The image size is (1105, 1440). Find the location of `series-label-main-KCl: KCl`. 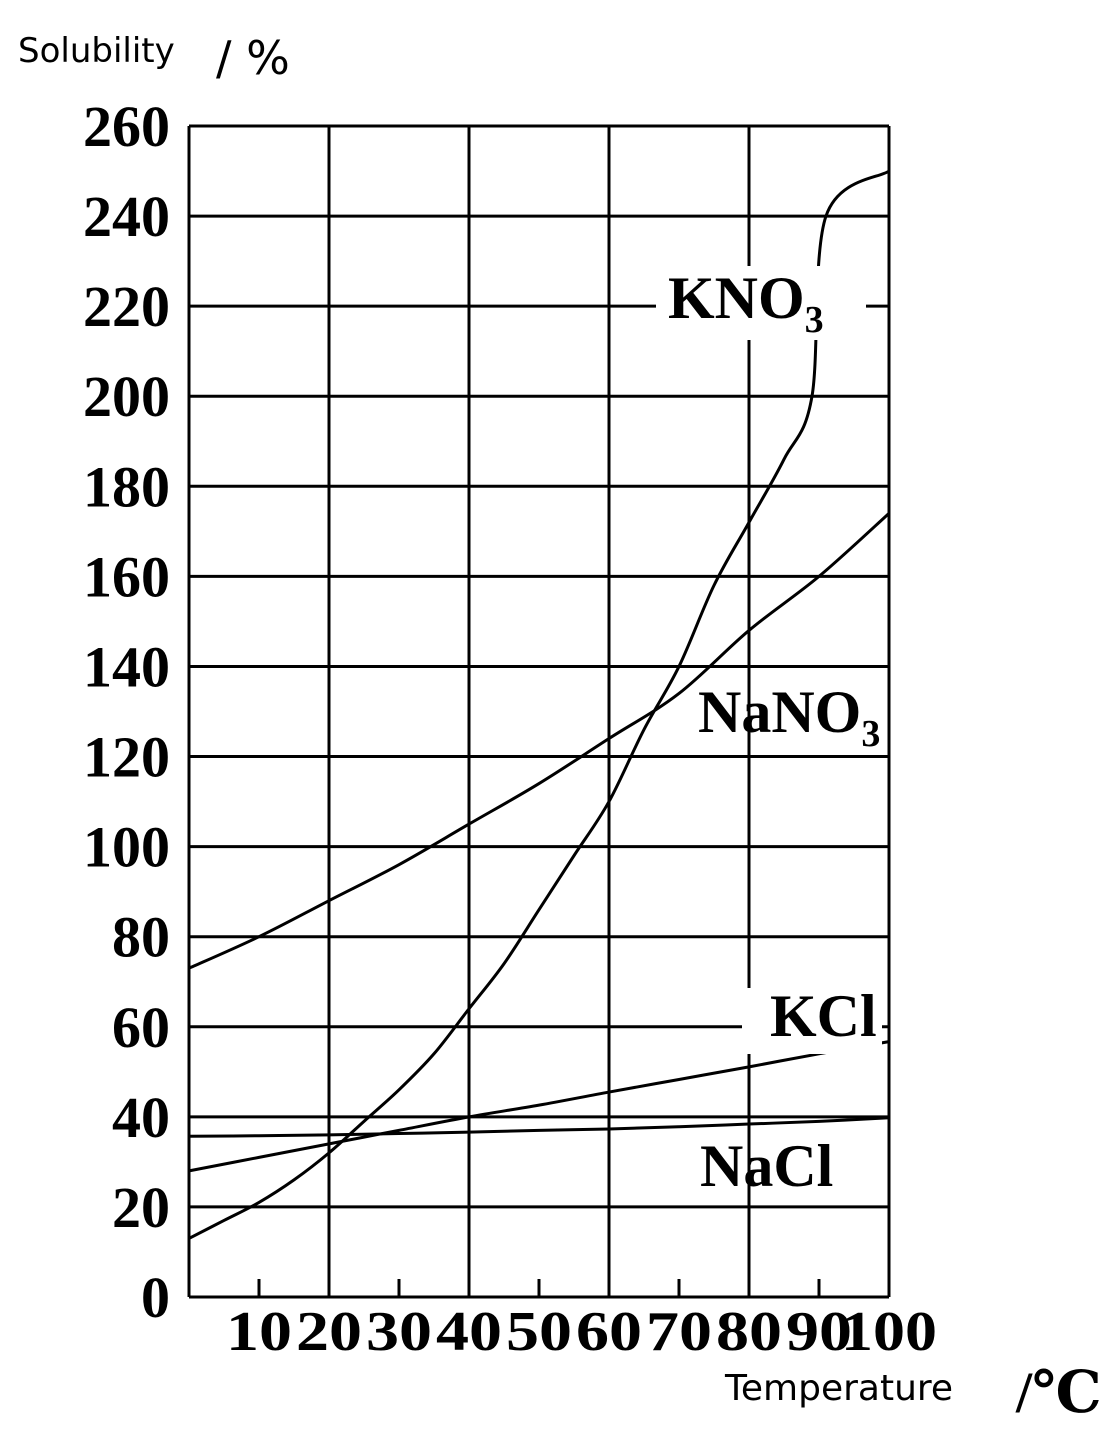

series-label-main-KCl: KCl is located at coordinates (823, 1016).